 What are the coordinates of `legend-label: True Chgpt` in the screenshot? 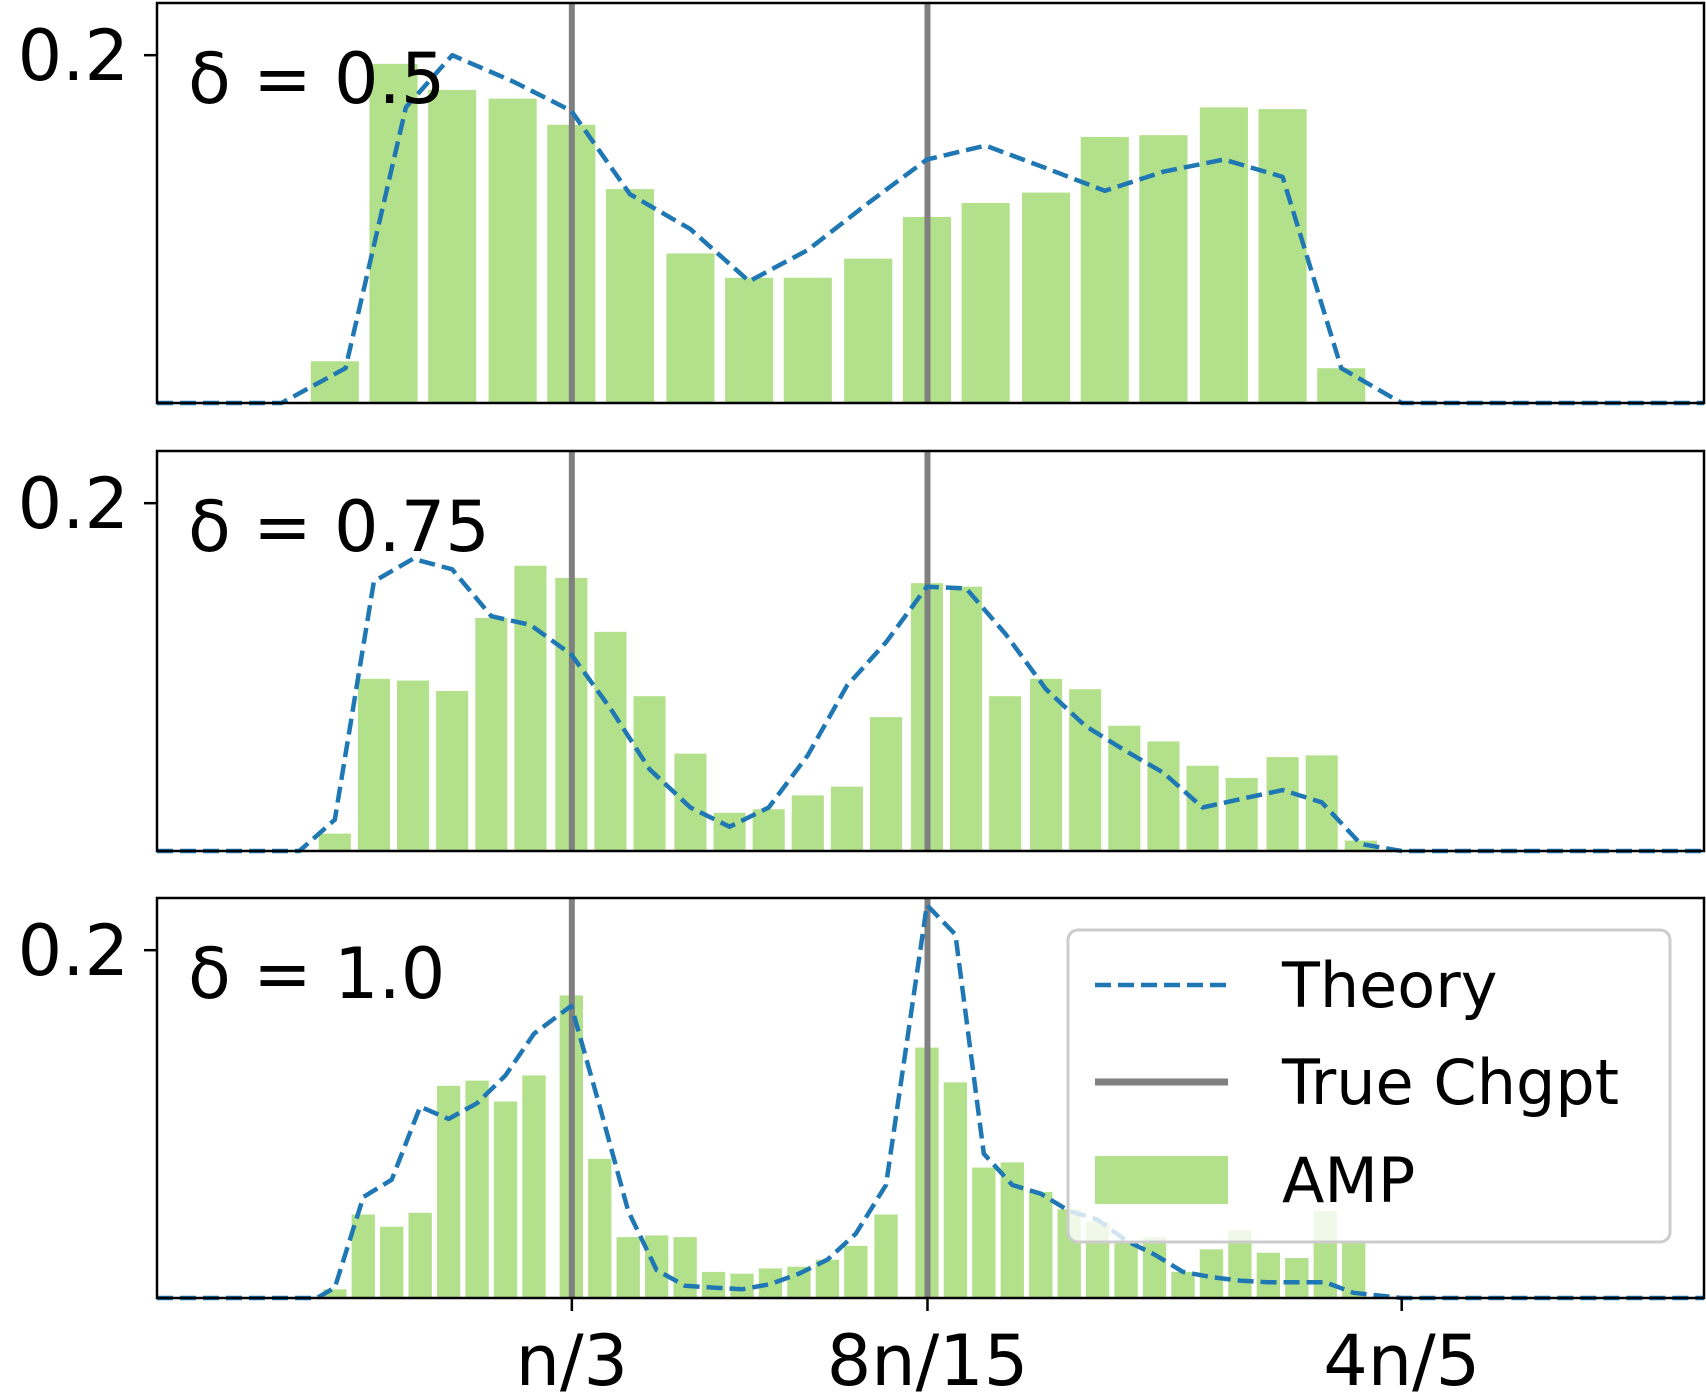 It's located at (1450, 1082).